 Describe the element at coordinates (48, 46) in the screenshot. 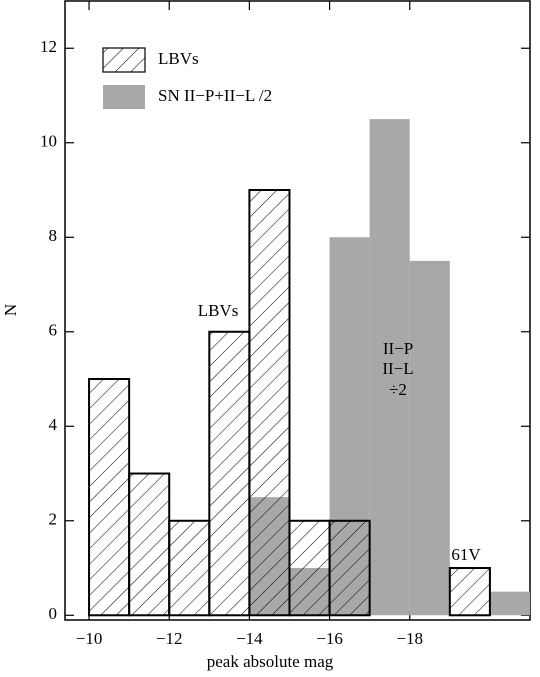

I see `y-tick-label: 12` at that location.